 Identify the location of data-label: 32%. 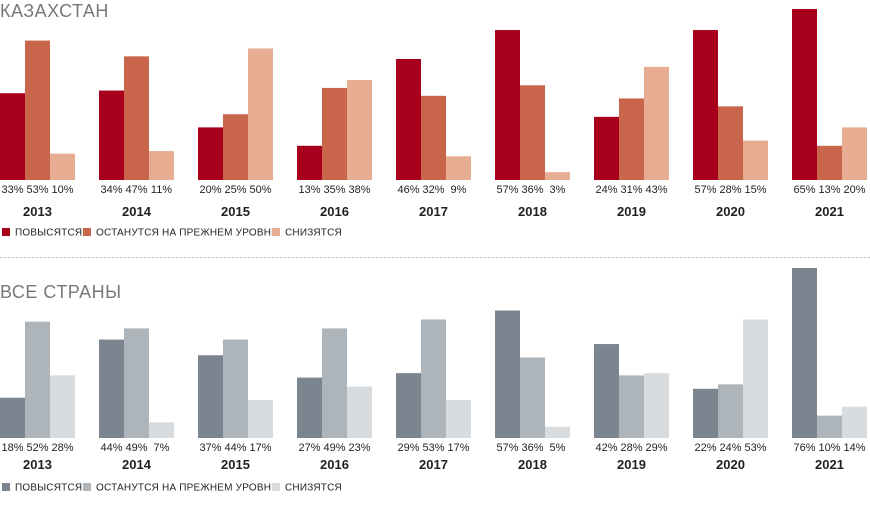
(433, 190).